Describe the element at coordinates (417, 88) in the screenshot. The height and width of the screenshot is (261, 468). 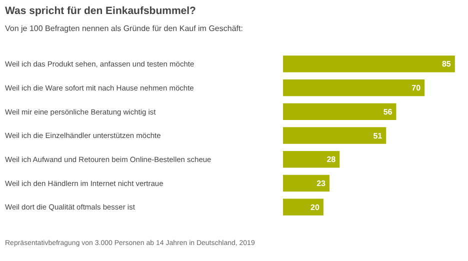
I see `data-label: 70` at that location.